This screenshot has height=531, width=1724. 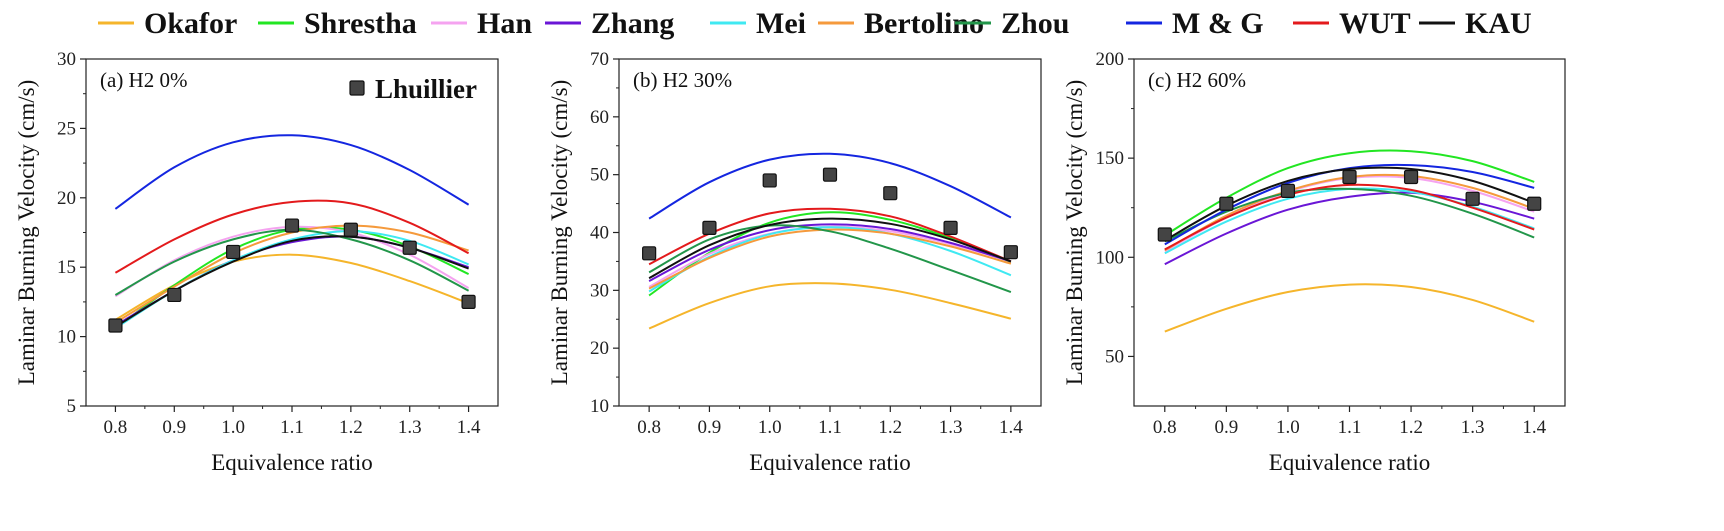 I want to click on legend-label-shrestha: Shrestha, so click(x=360, y=23).